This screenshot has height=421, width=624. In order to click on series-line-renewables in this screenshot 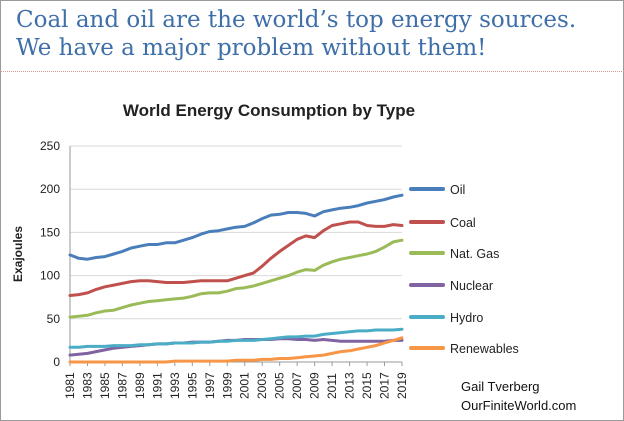, I will do `click(236, 350)`.